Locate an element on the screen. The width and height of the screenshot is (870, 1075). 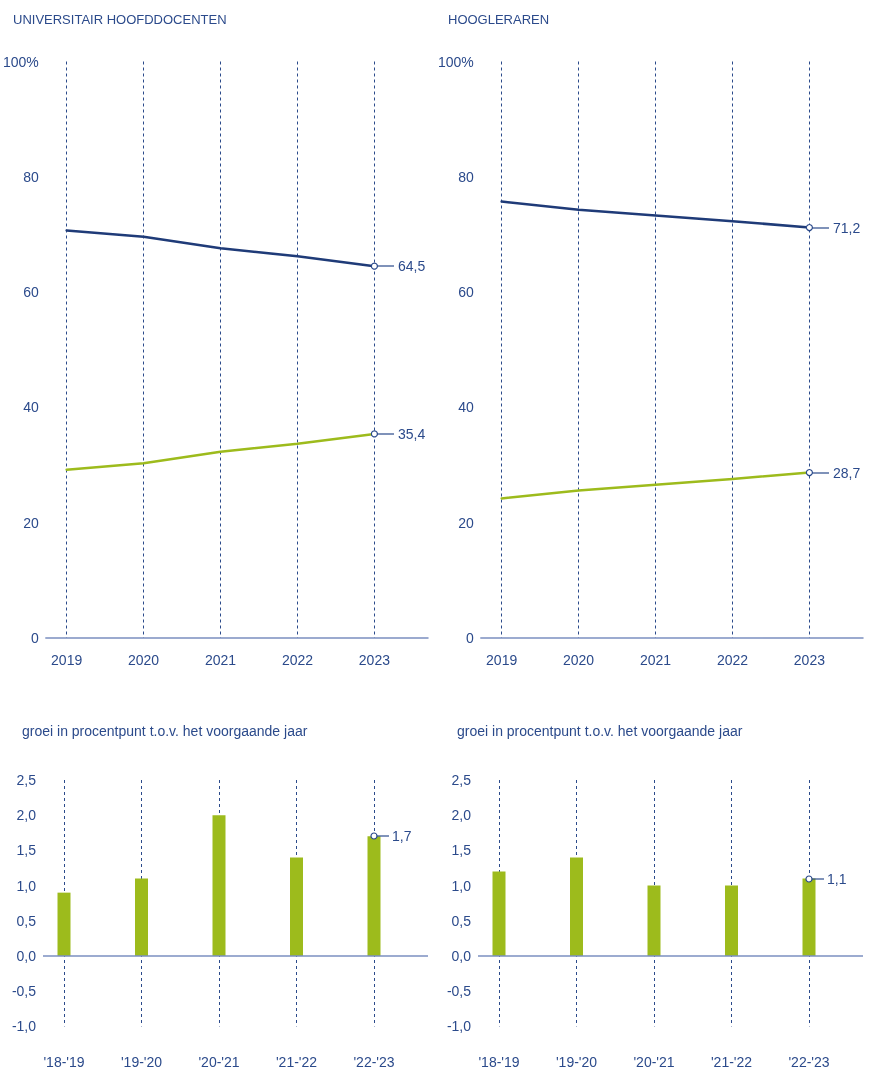
data-label: 71,2 is located at coordinates (846, 227).